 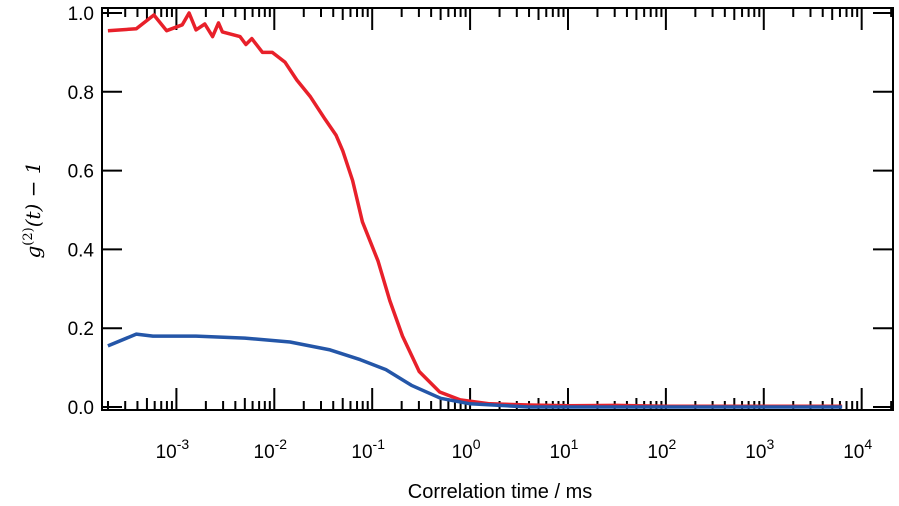 What do you see at coordinates (857, 449) in the screenshot?
I see `x-tick-label: 10⁴` at bounding box center [857, 449].